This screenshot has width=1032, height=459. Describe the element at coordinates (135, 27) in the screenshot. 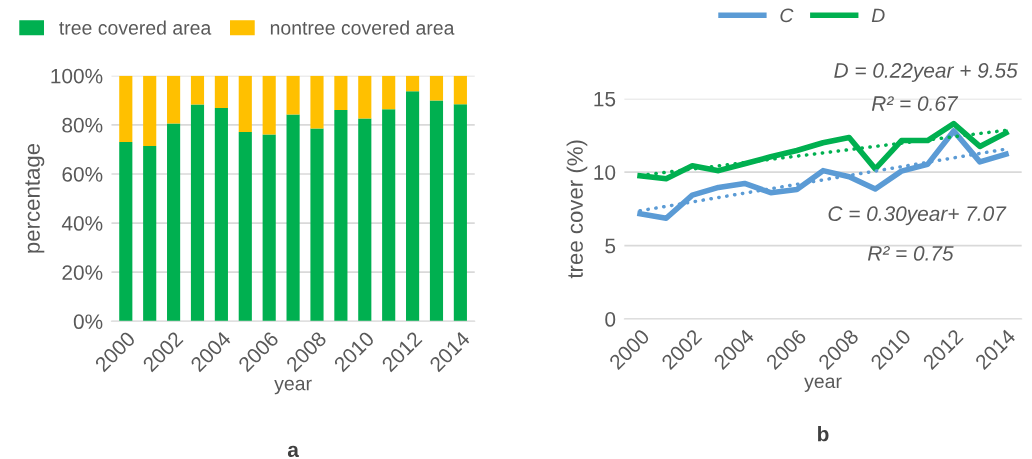

I see `legend-label: tree covered area` at that location.